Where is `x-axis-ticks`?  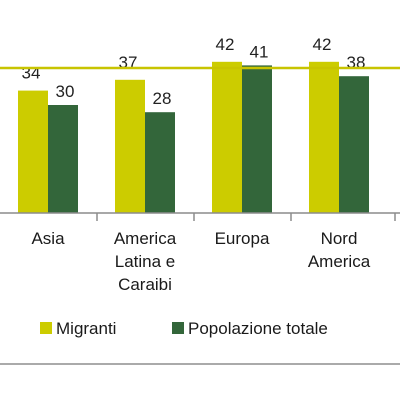
x-axis-ticks is located at coordinates (246, 217).